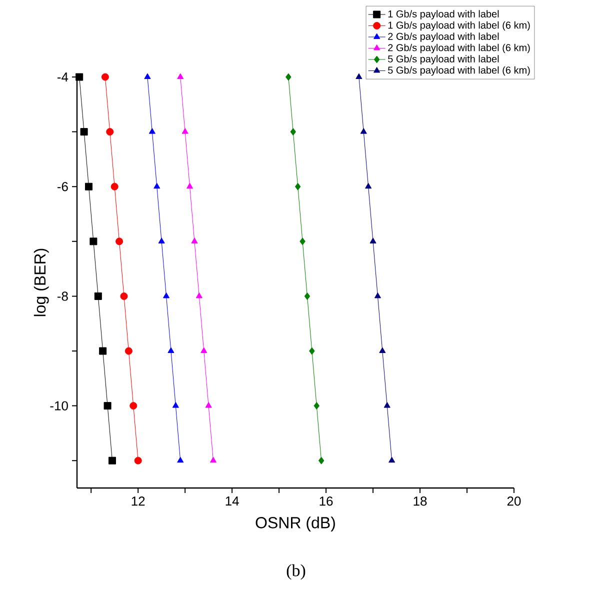 This screenshot has height=598, width=593. What do you see at coordinates (443, 59) in the screenshot?
I see `legend-label: 5 Gb/s payload with label` at bounding box center [443, 59].